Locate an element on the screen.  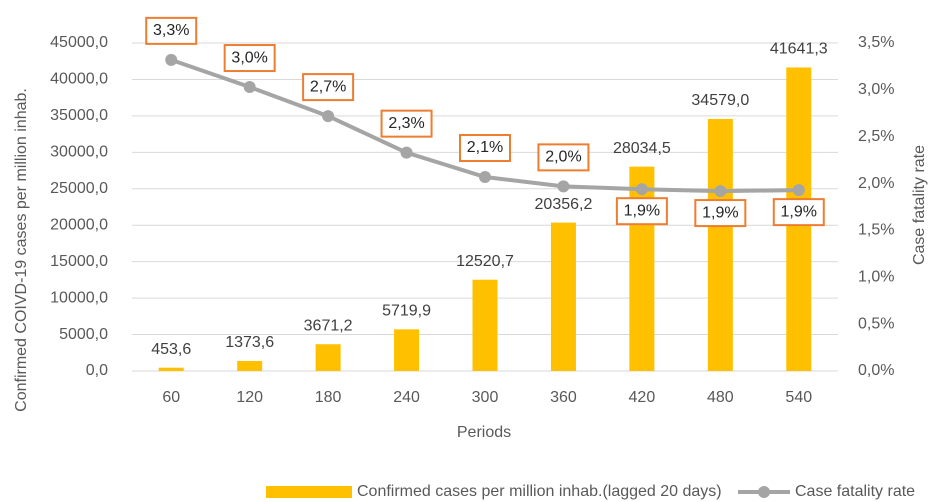
x-tick-label: 540 is located at coordinates (798, 397).